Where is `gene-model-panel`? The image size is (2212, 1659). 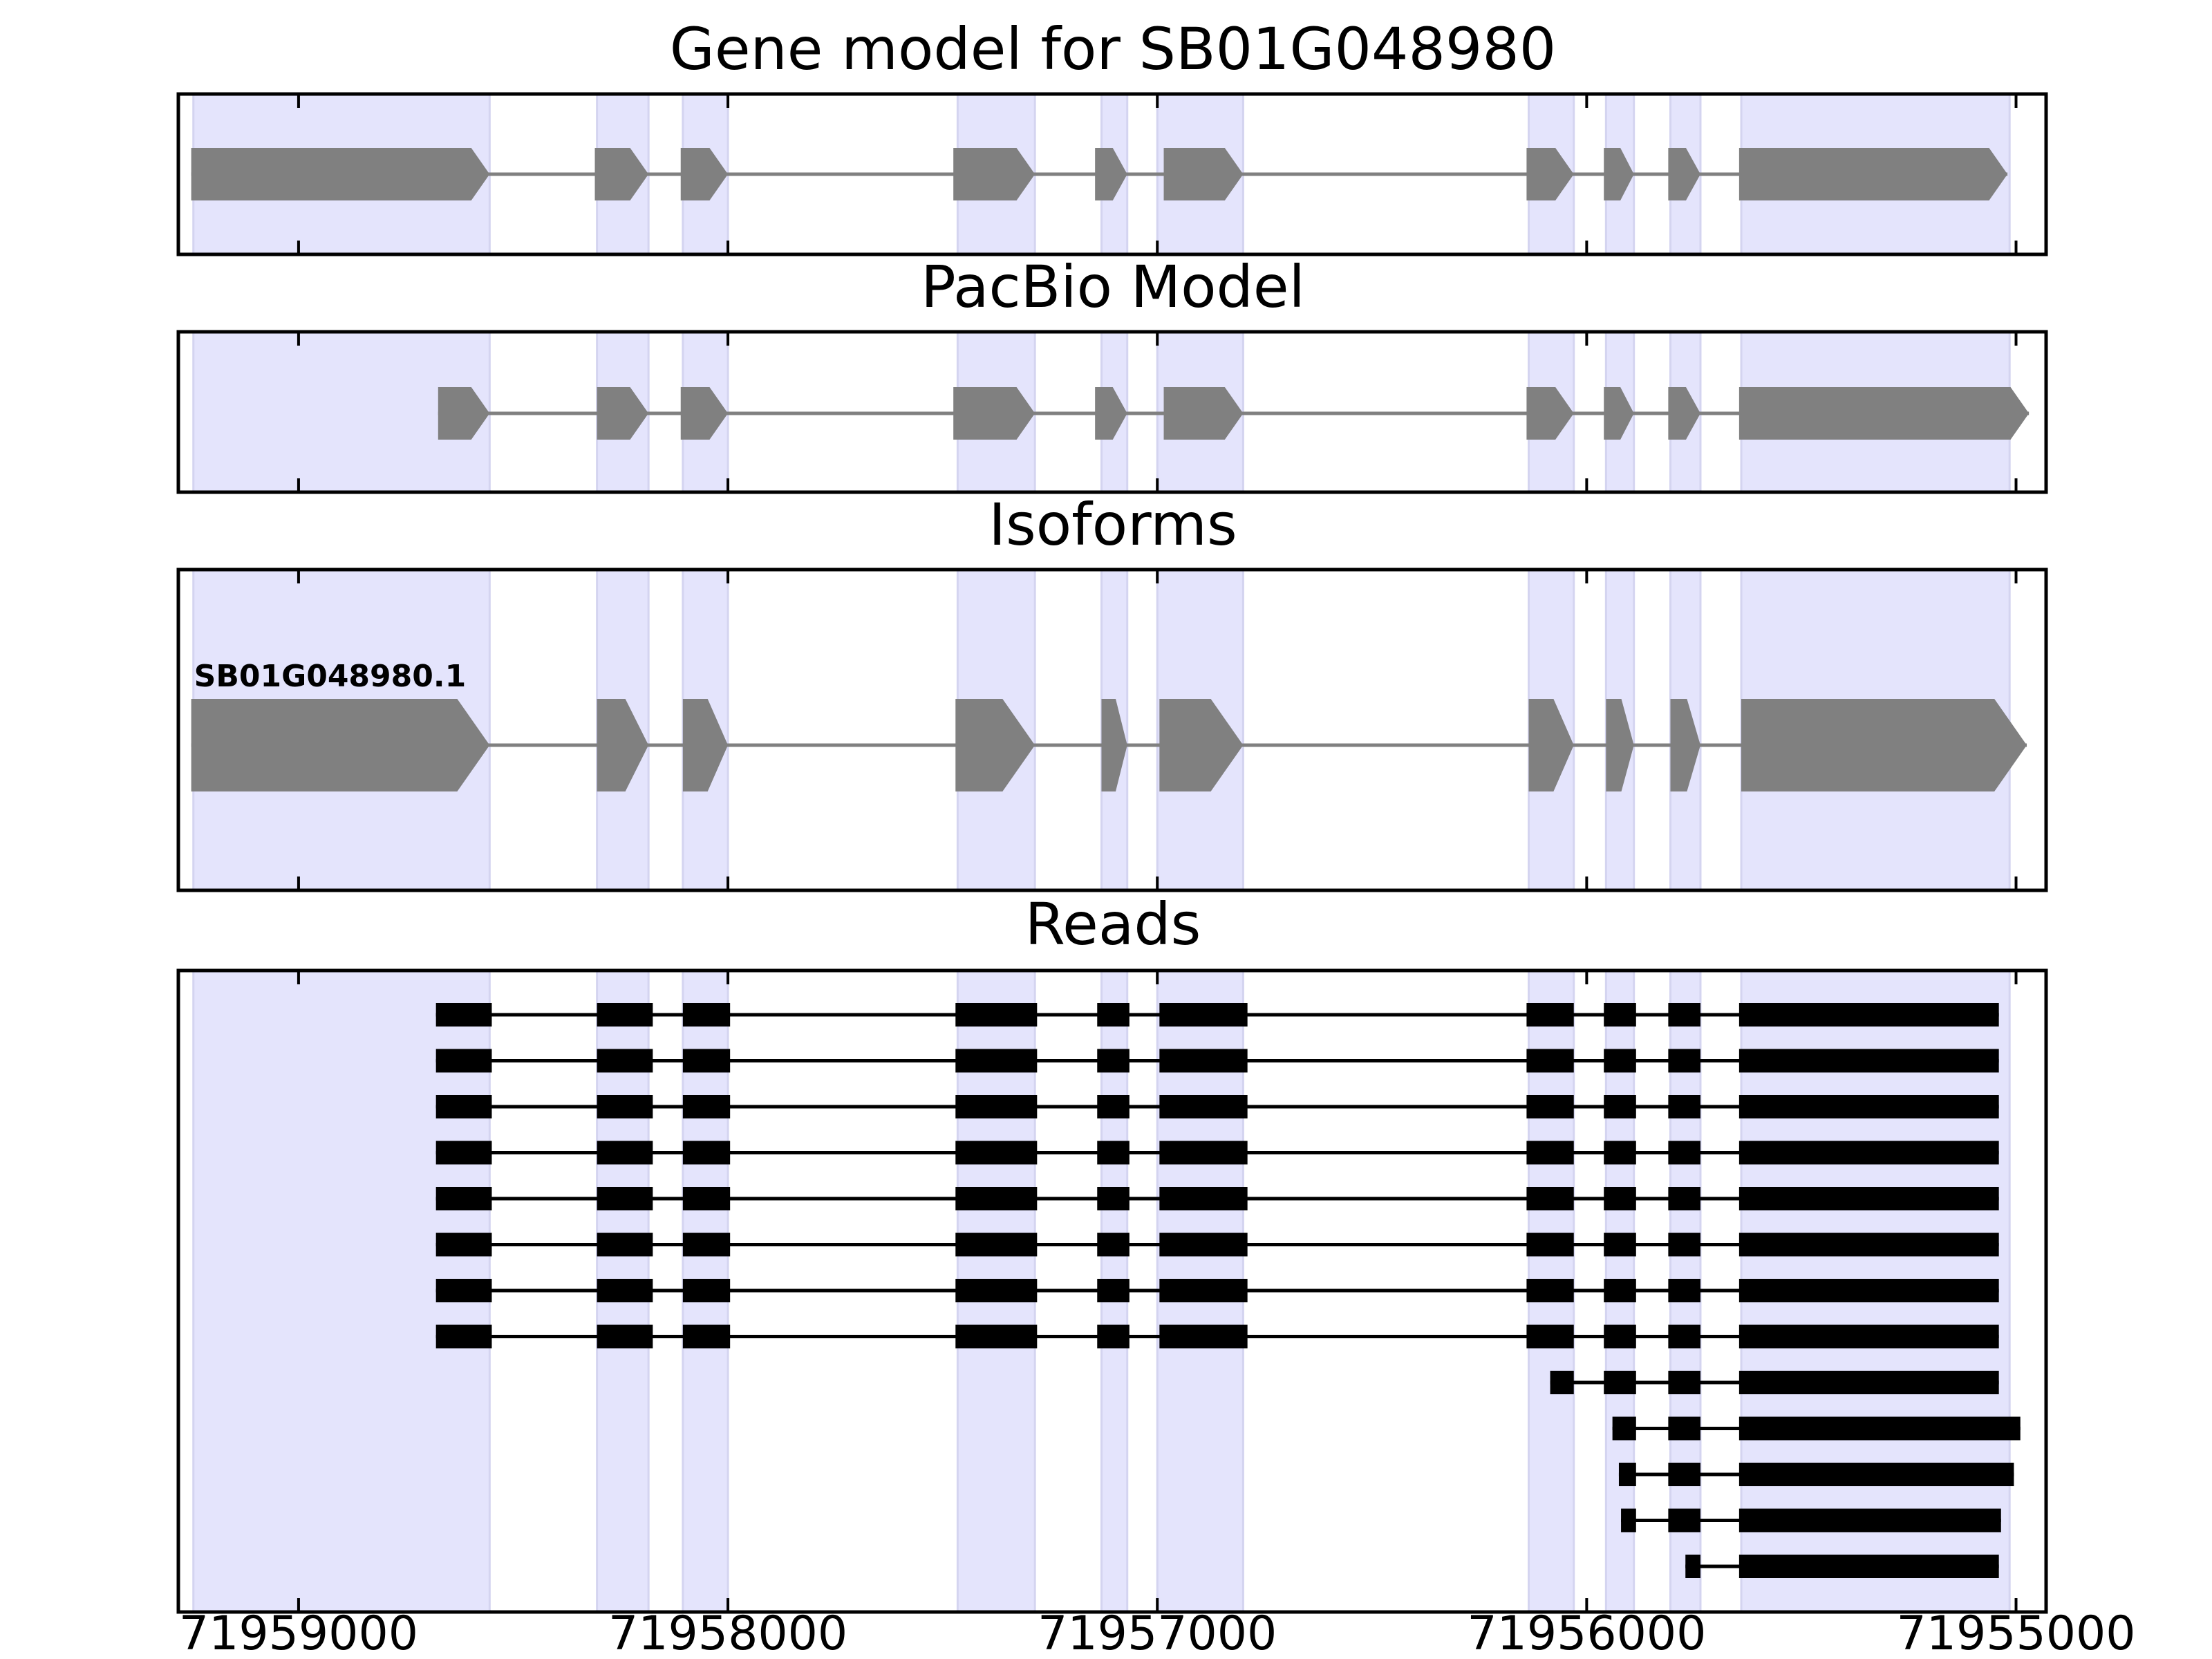
gene-model-panel is located at coordinates (1112, 174).